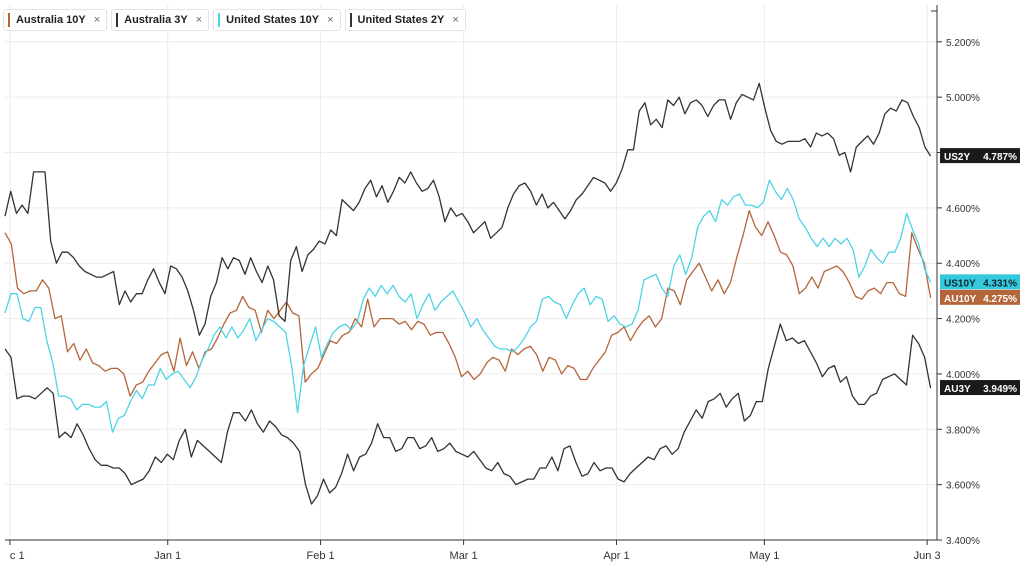 Image resolution: width=1024 pixels, height=570 pixels. What do you see at coordinates (167, 556) in the screenshot?
I see `x-tick-label: Jan 1` at bounding box center [167, 556].